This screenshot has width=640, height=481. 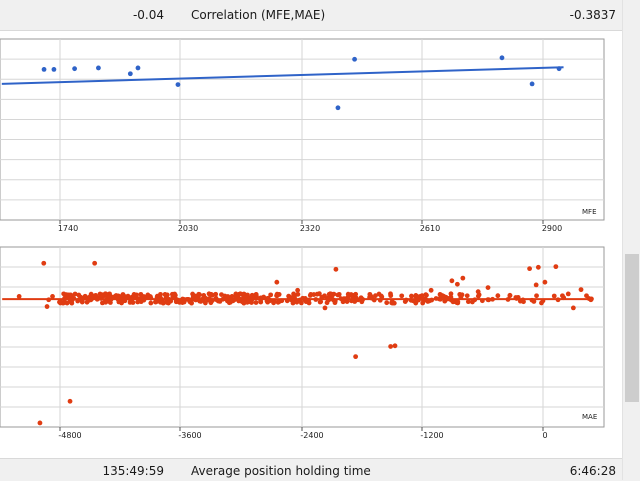 What do you see at coordinates (258, 15) in the screenshot?
I see `stats-label: Correlation (MFE,MAE)` at bounding box center [258, 15].